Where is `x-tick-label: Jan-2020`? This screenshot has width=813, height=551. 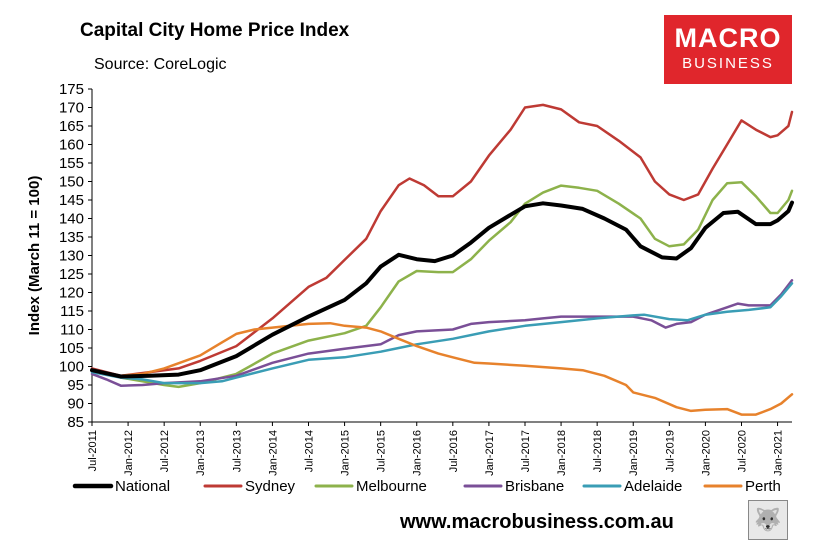 x-tick-label: Jan-2020 is located at coordinates (706, 453).